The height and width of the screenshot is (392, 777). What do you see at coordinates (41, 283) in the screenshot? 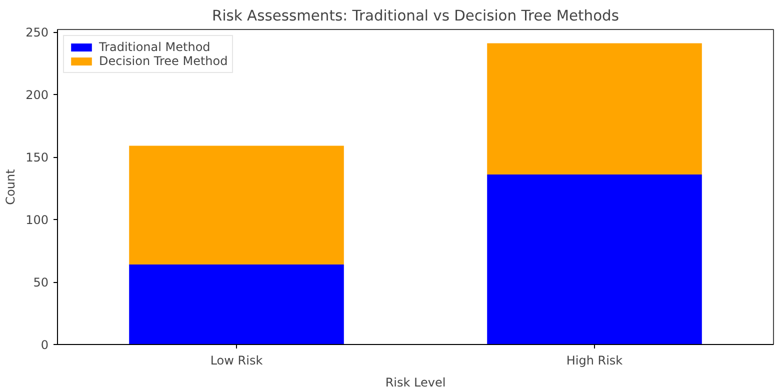
I see `y-tick-label: 50` at bounding box center [41, 283].